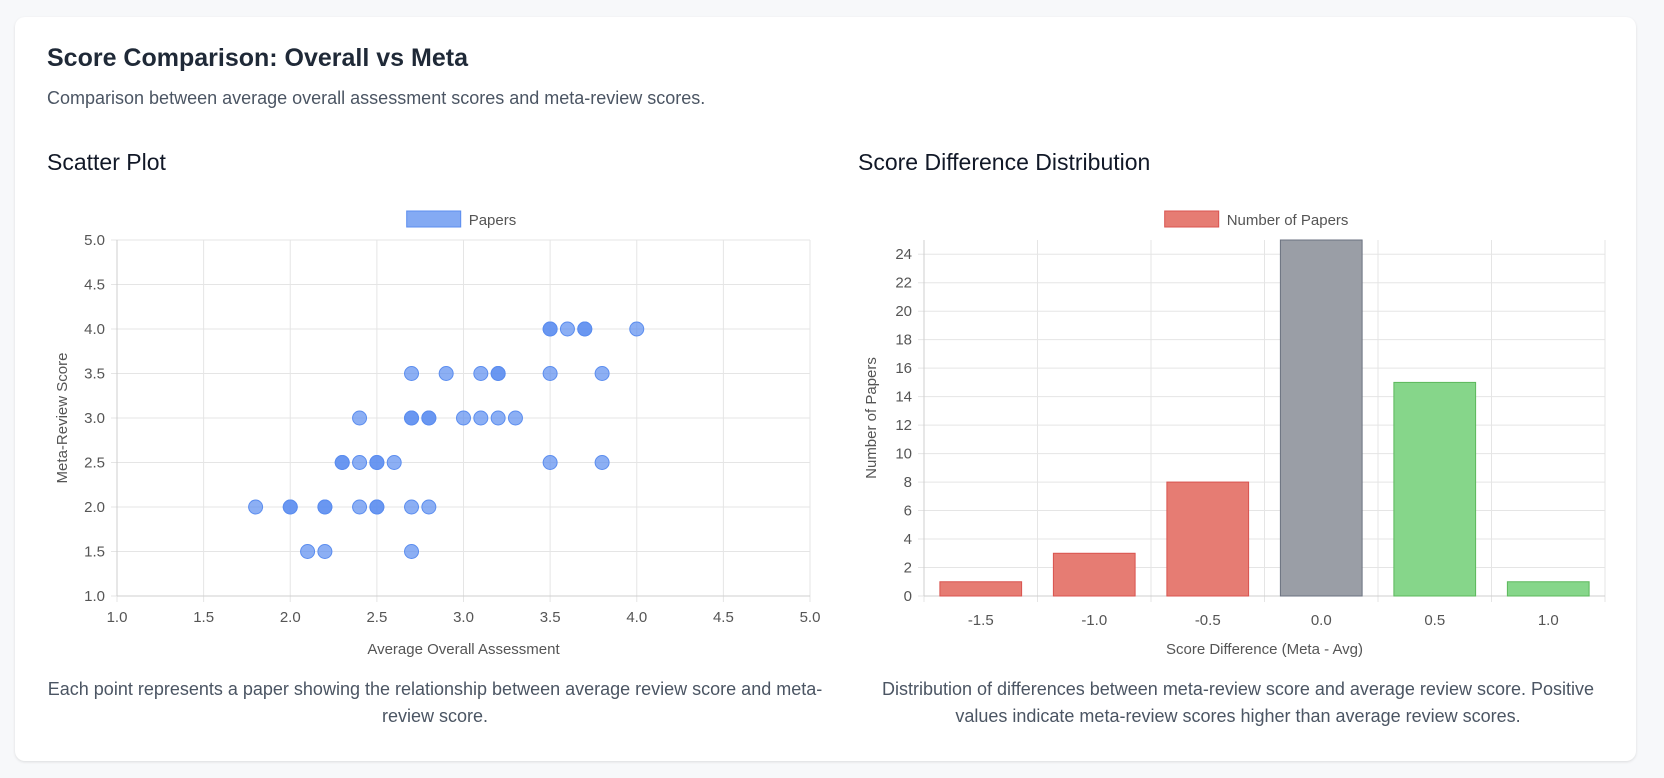  What do you see at coordinates (94, 329) in the screenshot?
I see `y-tick-label: 4.0` at bounding box center [94, 329].